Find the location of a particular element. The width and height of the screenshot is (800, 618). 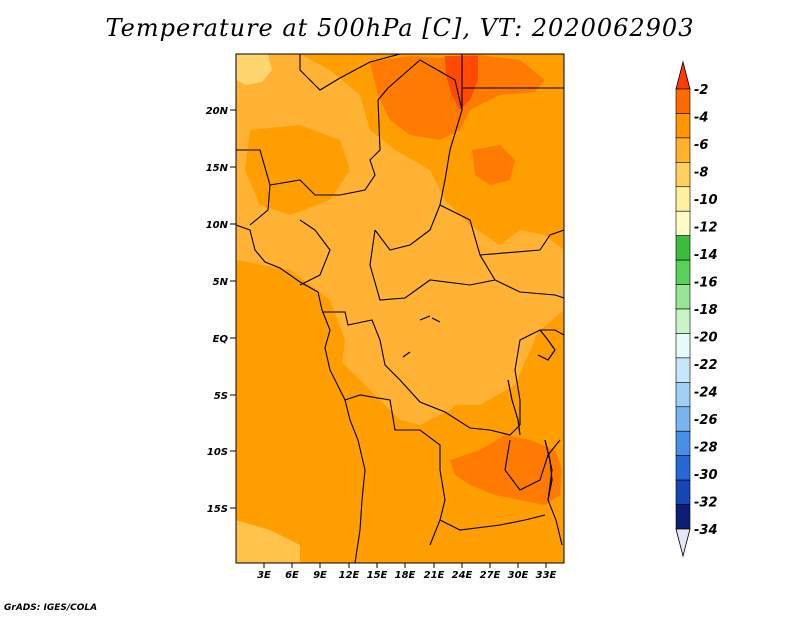

lon-label: 21E is located at coordinates (434, 575).